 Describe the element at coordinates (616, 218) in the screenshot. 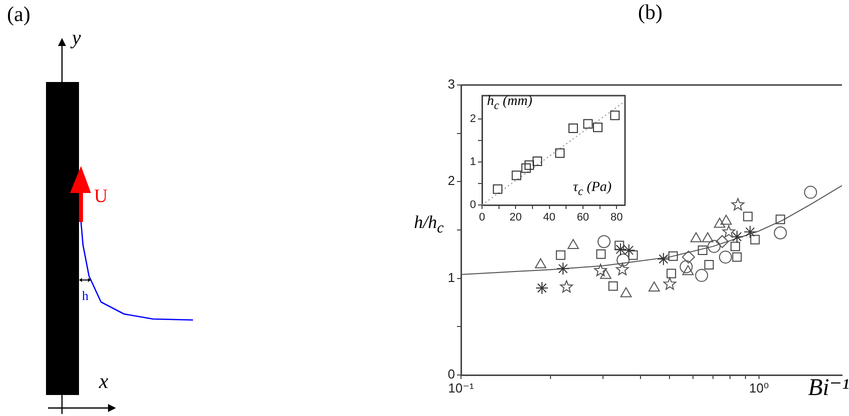

I see `x-tick-label: 80` at that location.